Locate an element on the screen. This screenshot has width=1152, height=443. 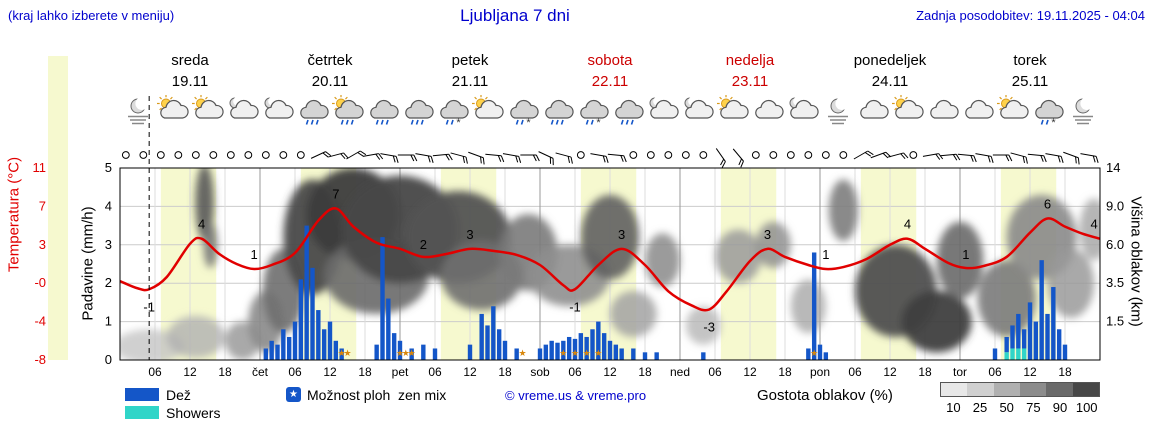
day-date: 22.11 is located at coordinates (610, 81).